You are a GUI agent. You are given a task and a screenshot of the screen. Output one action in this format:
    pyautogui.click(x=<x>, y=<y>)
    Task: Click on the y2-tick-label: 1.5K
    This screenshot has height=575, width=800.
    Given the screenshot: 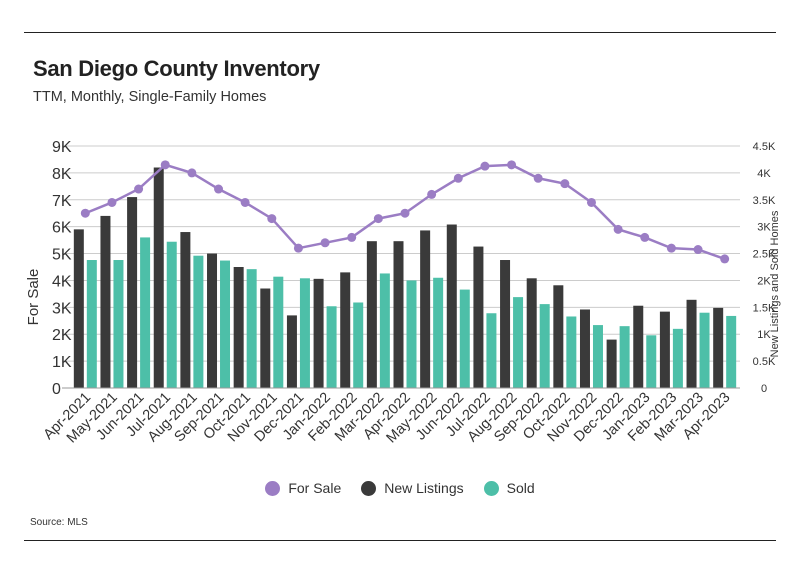 What is the action you would take?
    pyautogui.click(x=764, y=308)
    